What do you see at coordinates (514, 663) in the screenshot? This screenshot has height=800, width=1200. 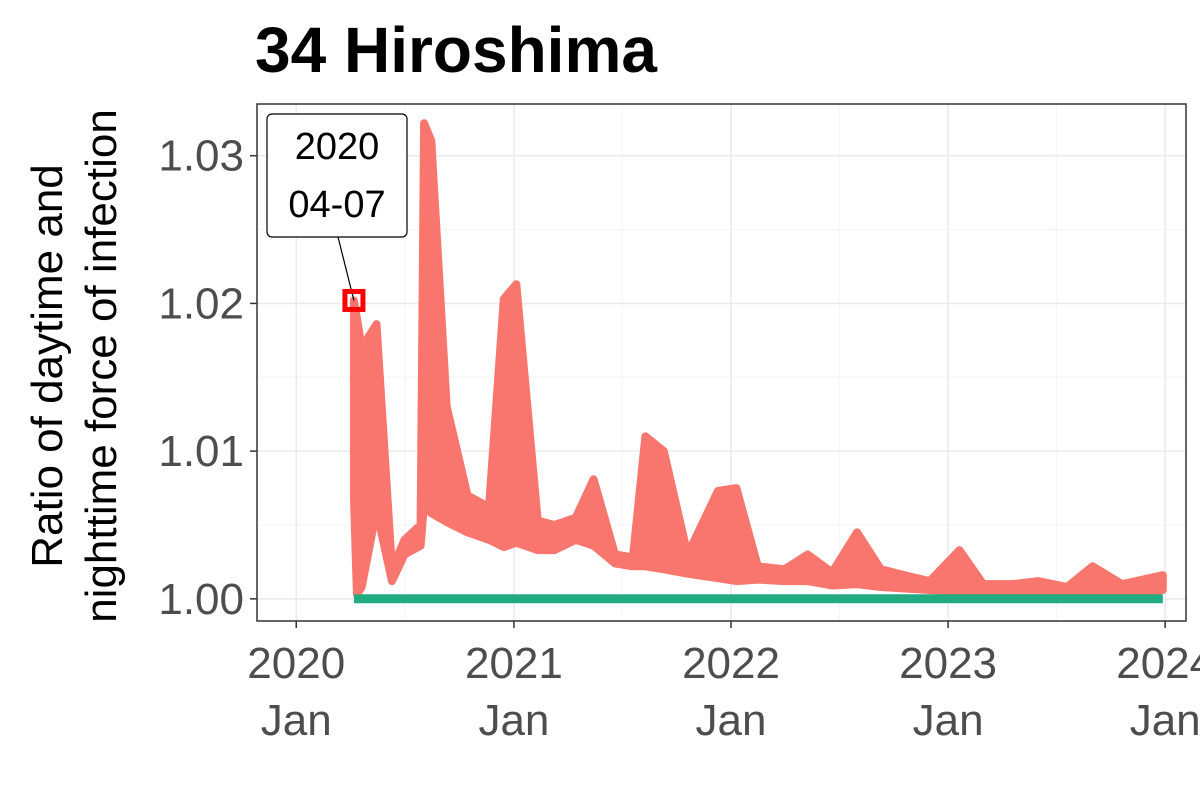 I see `x-tick-label-year: 2021` at bounding box center [514, 663].